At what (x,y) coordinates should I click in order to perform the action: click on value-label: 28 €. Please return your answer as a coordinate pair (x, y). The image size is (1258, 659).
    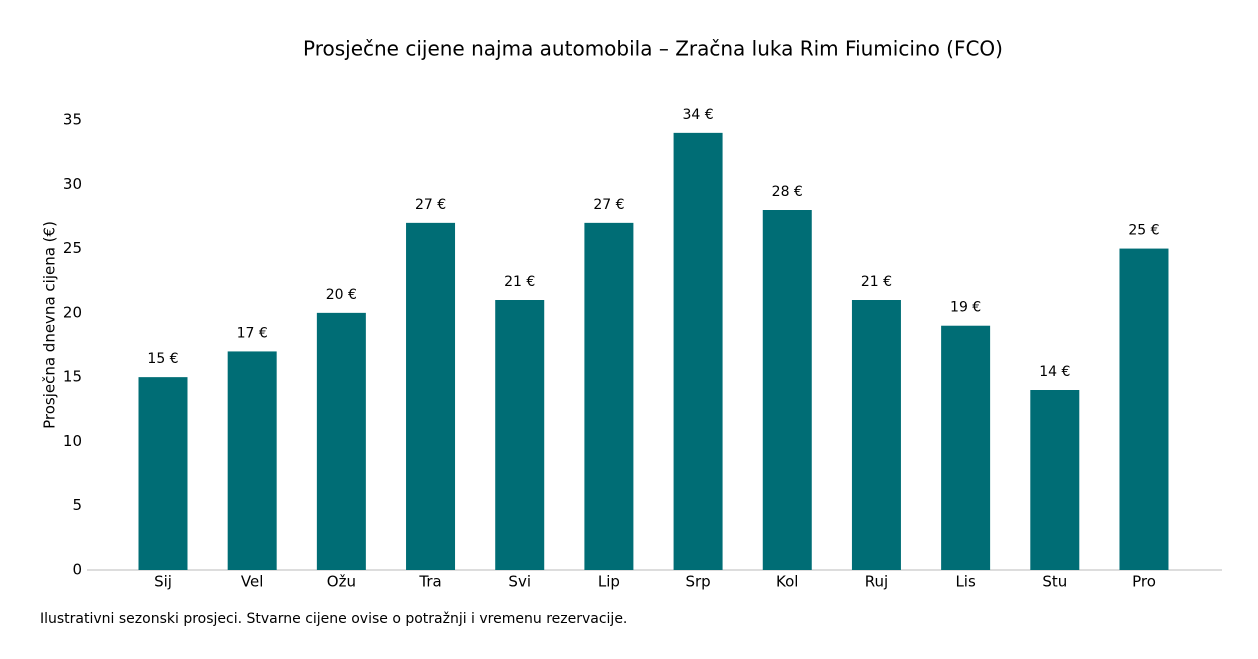
    Looking at the image, I should click on (787, 192).